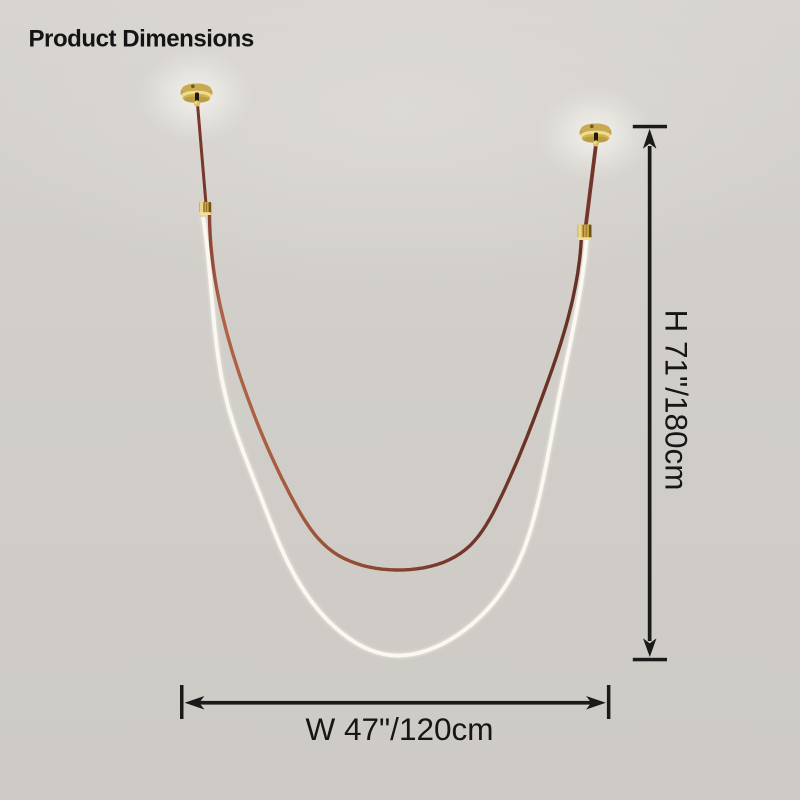  What do you see at coordinates (399, 729) in the screenshot?
I see `svg-text: W 47"/120cm` at bounding box center [399, 729].